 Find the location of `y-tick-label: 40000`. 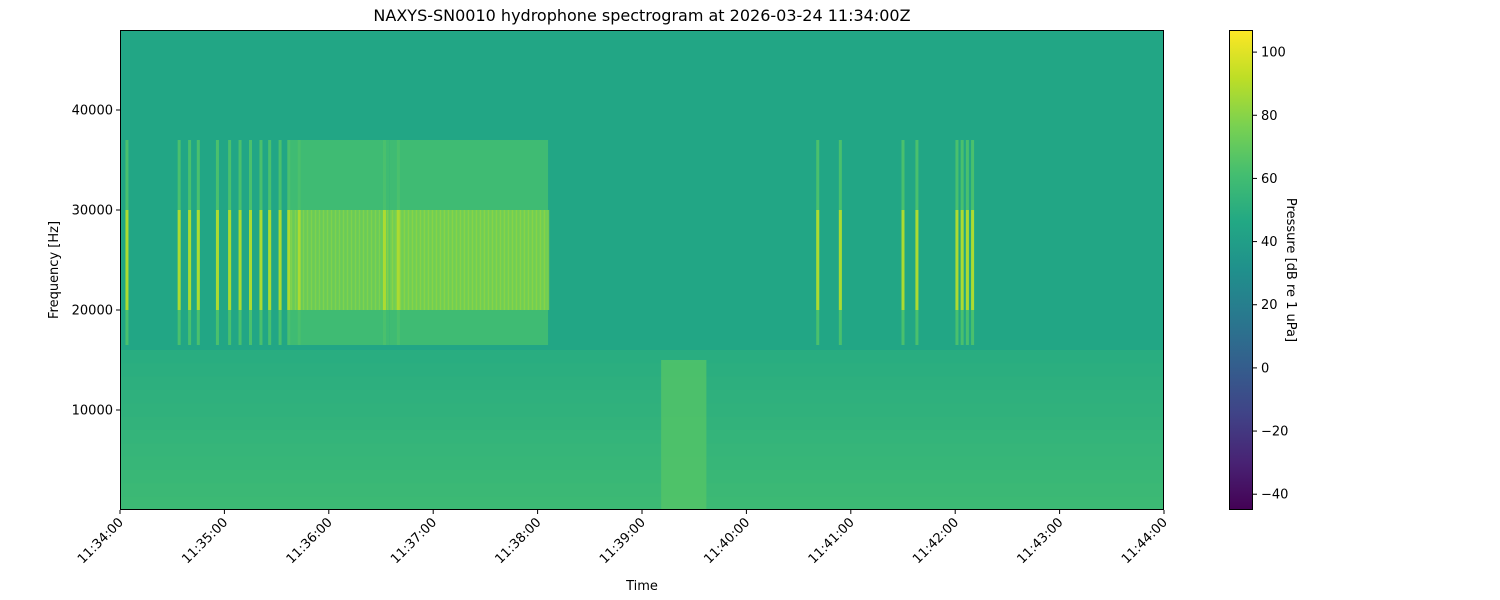

y-tick-label: 40000 is located at coordinates (92, 111).